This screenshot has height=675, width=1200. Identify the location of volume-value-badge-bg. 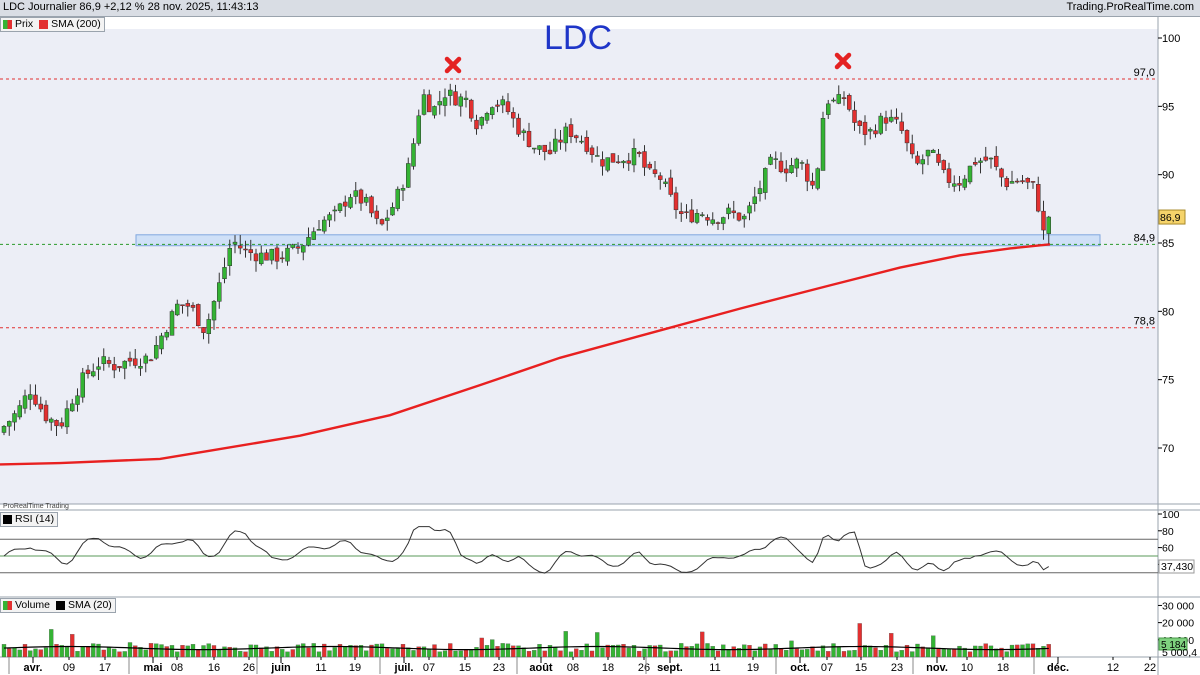
(1173, 644).